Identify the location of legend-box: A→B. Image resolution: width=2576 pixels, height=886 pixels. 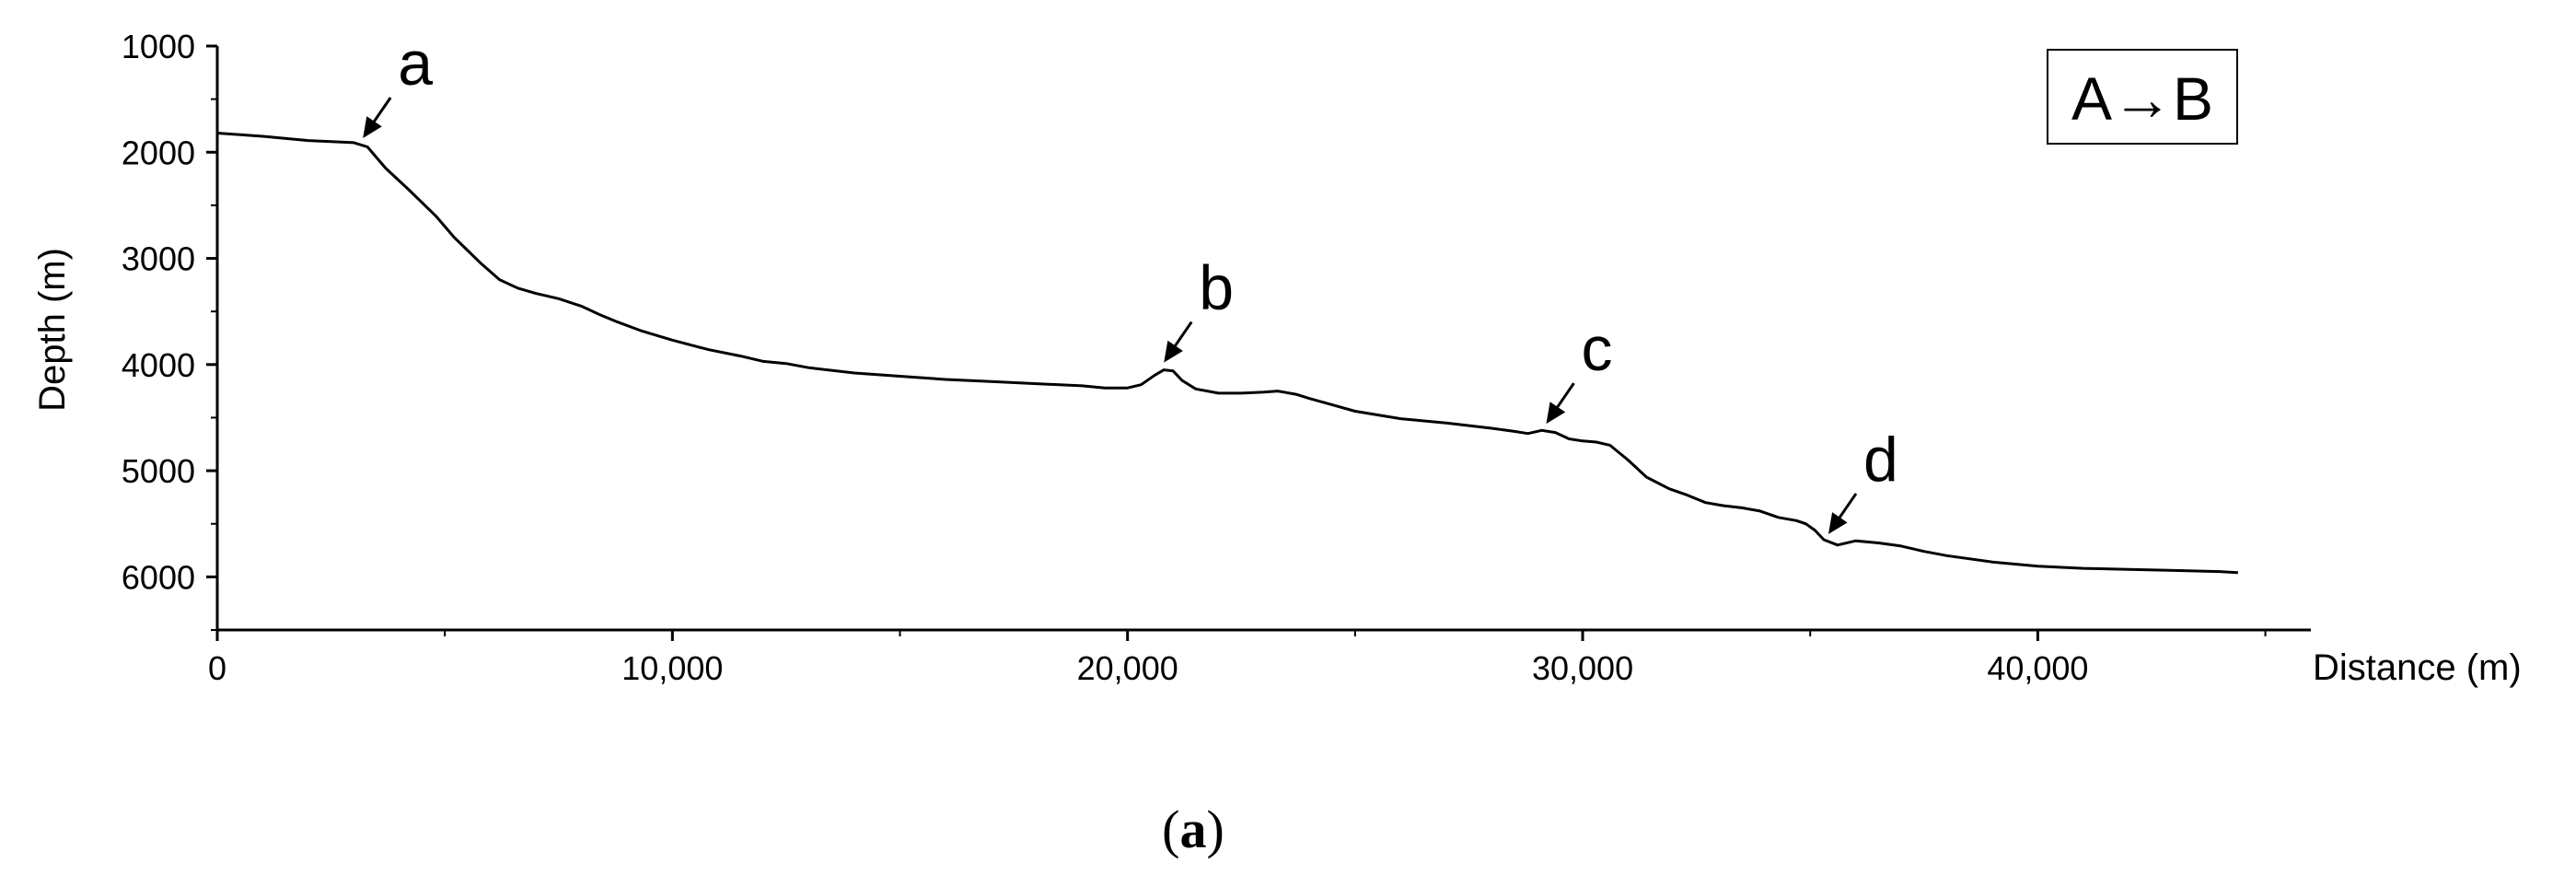
(2142, 97).